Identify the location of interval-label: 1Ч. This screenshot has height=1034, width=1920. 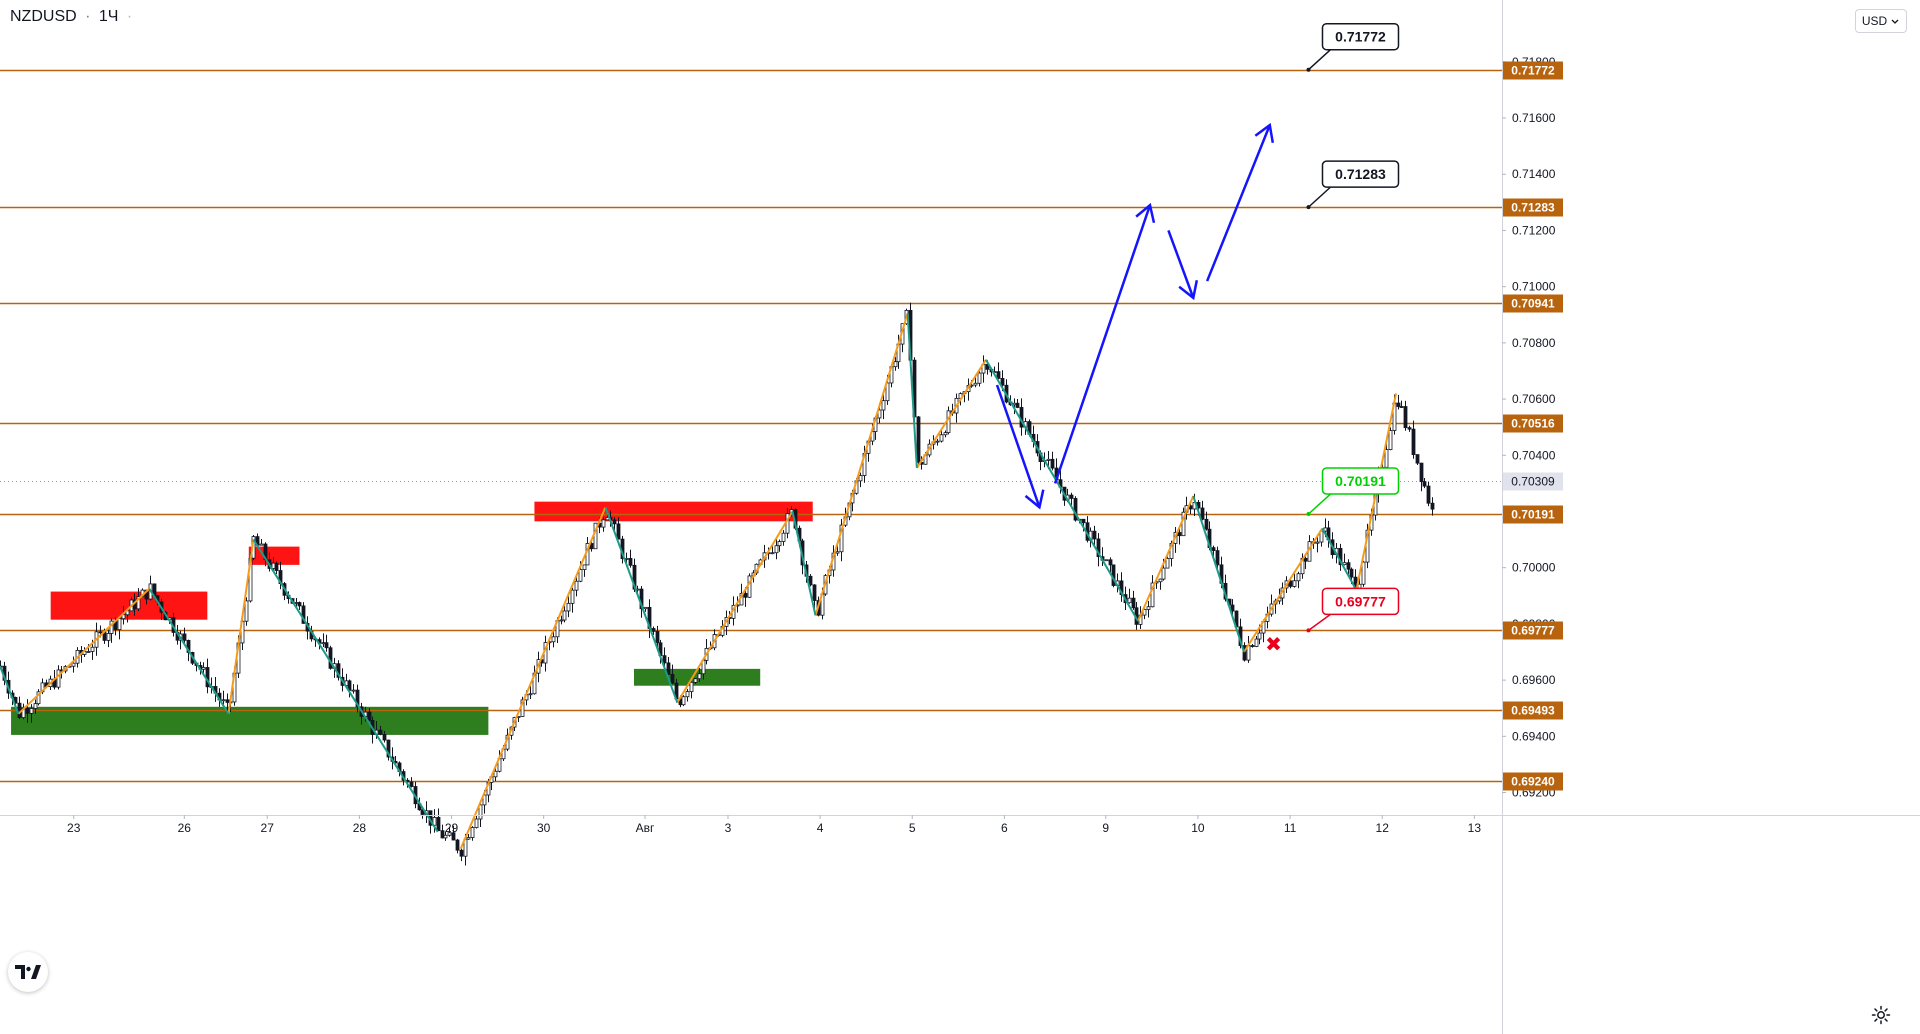
(108, 16).